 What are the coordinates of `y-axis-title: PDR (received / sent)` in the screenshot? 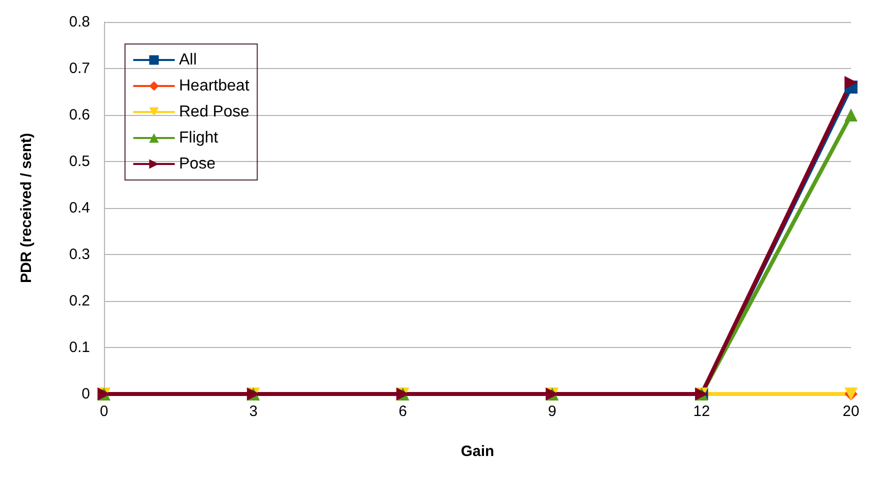 It's located at (26, 208).